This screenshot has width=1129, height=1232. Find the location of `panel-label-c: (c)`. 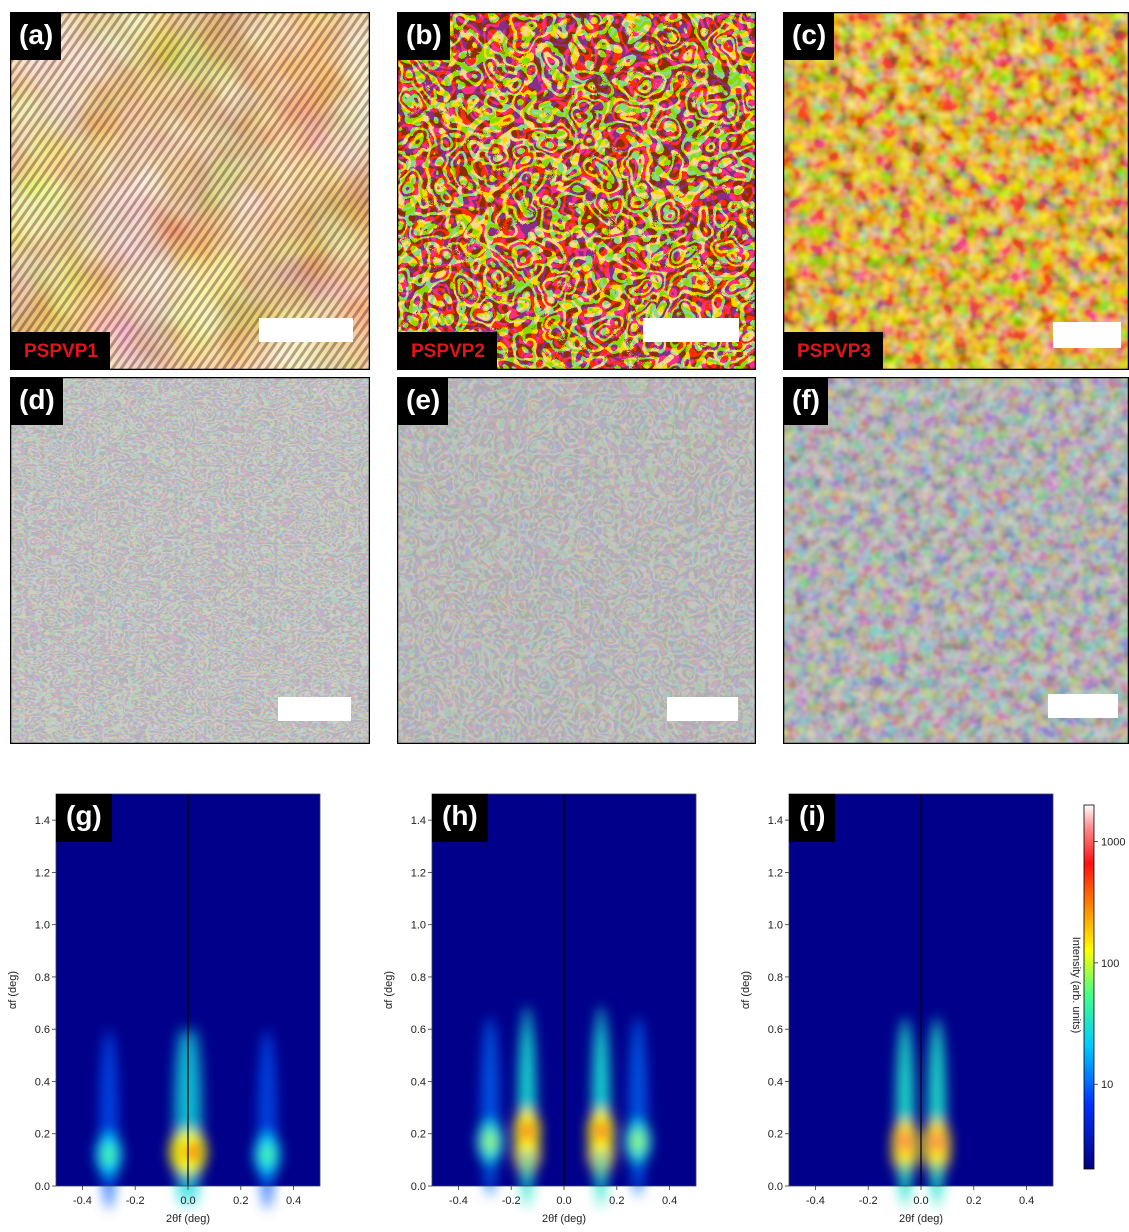

panel-label-c: (c) is located at coordinates (809, 36).